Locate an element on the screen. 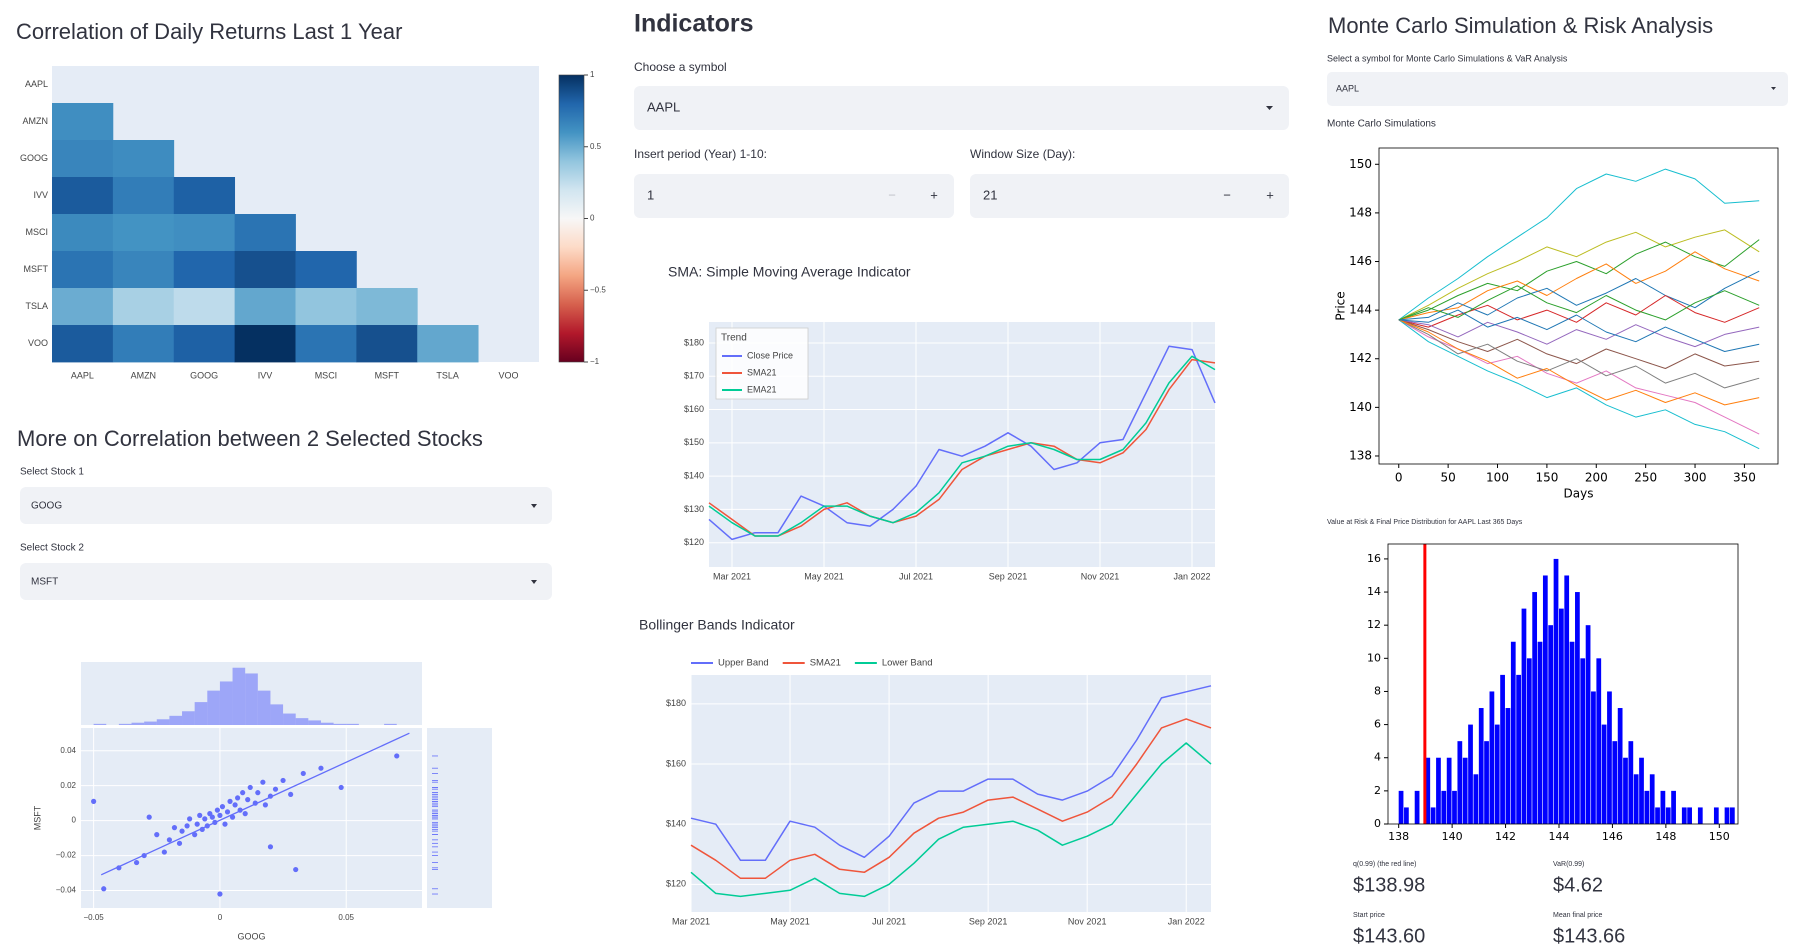  y-tick-label: $180 is located at coordinates (694, 342).